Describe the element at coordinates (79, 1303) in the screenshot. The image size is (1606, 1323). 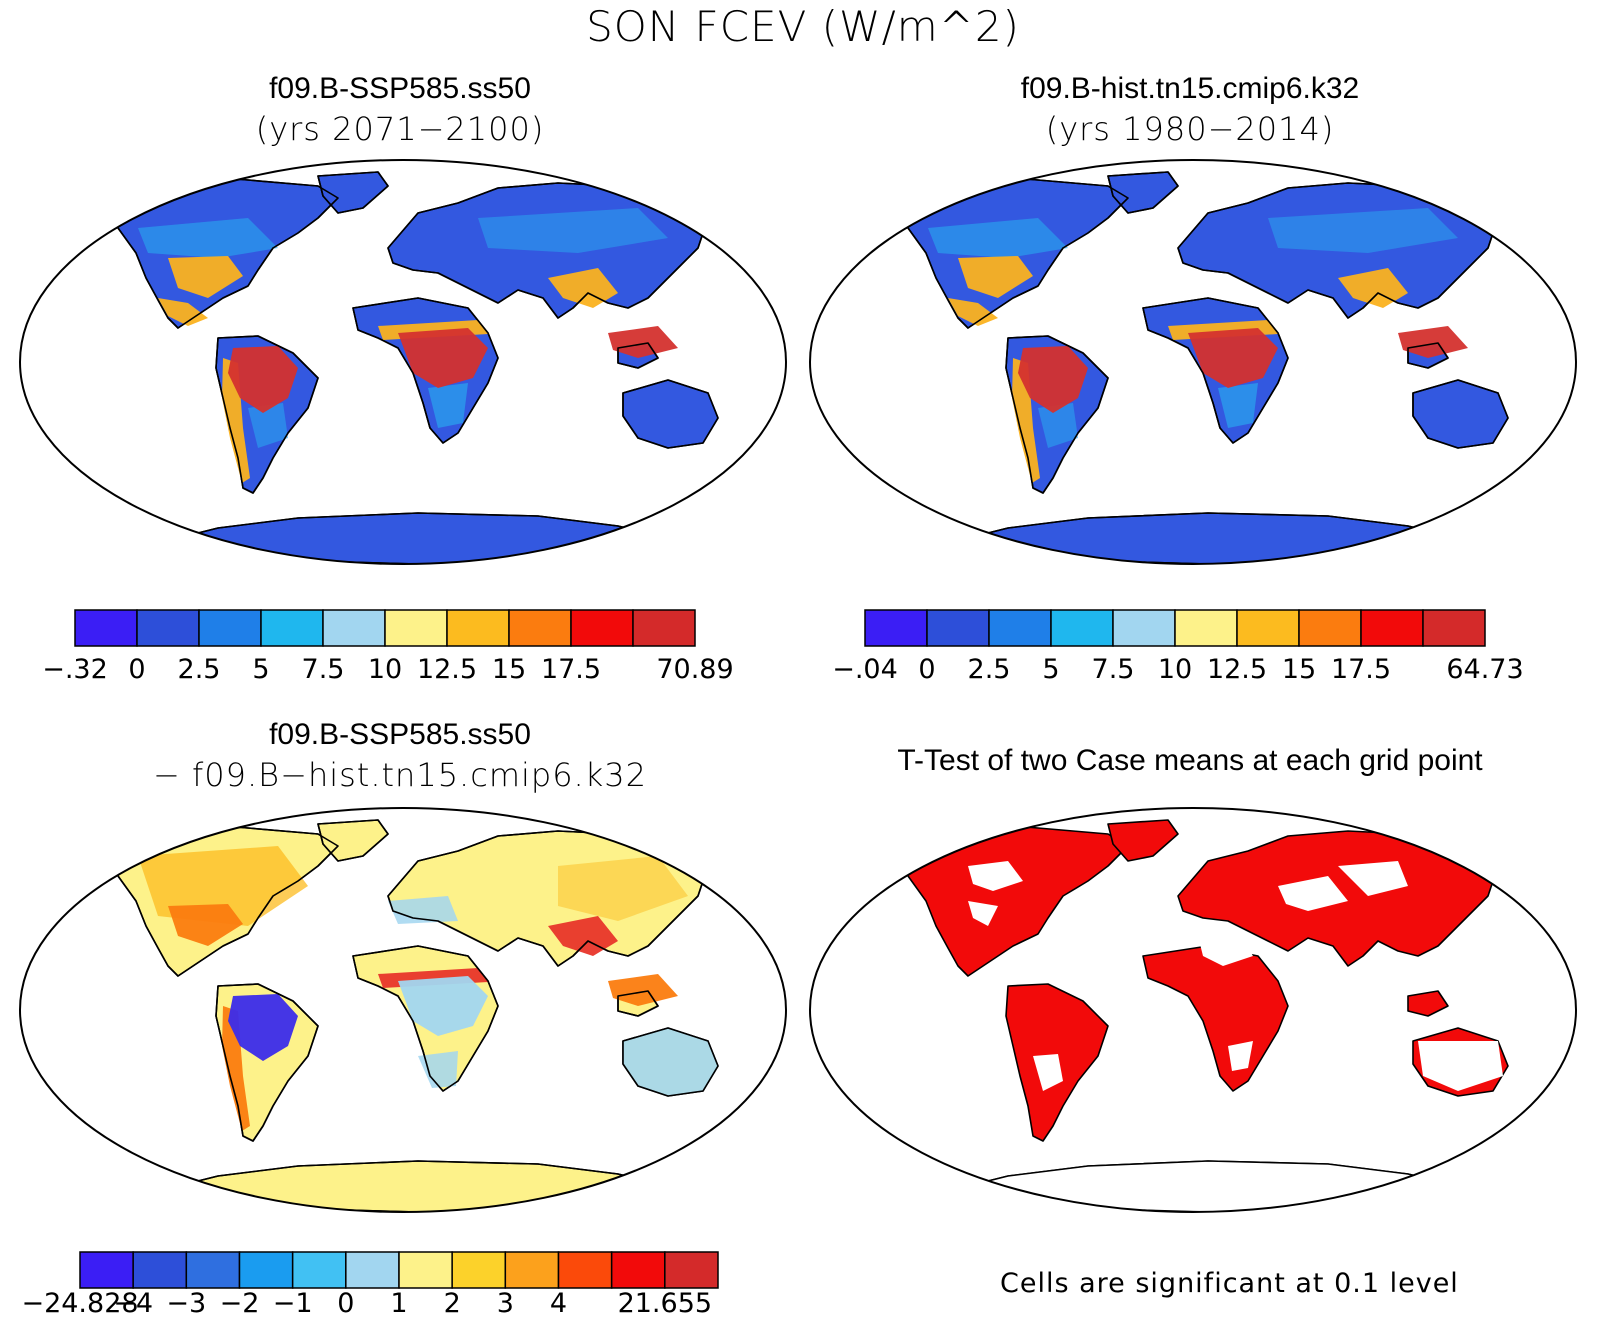
I see `colorbar-label: −24.828` at that location.